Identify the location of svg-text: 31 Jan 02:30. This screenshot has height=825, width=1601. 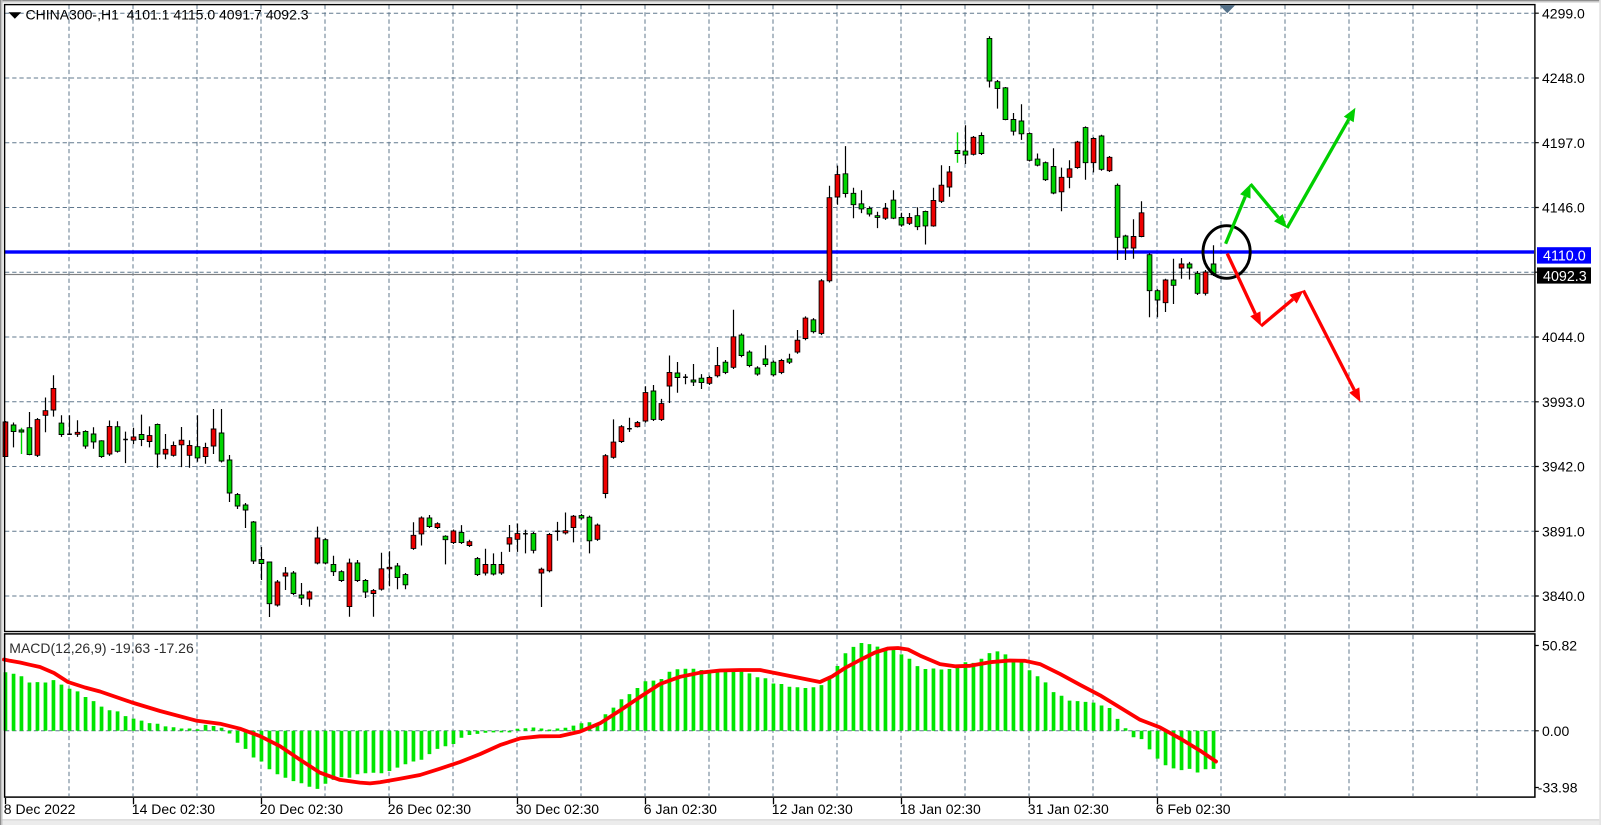
(1068, 809).